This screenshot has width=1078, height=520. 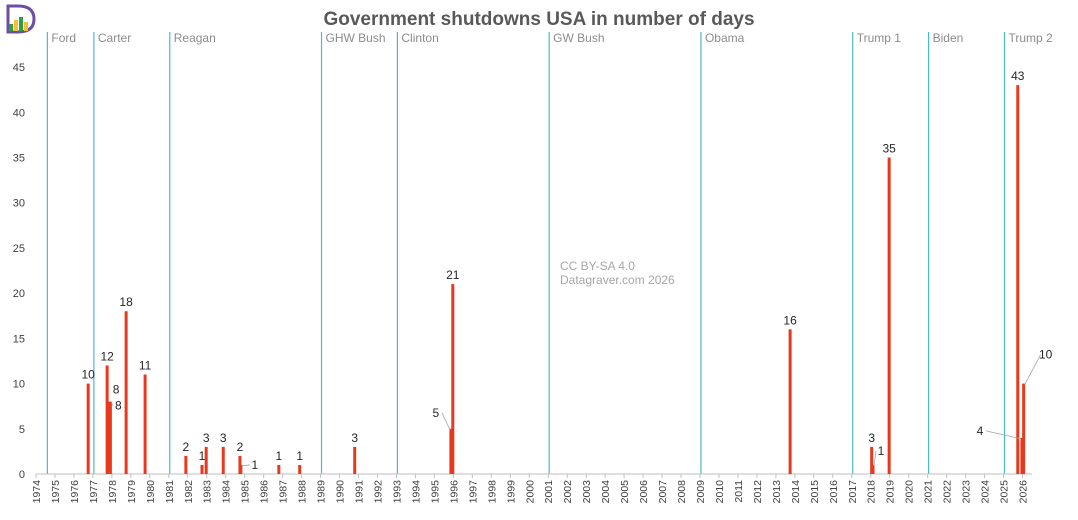 I want to click on bar-value-label: 43, so click(x=1018, y=76).